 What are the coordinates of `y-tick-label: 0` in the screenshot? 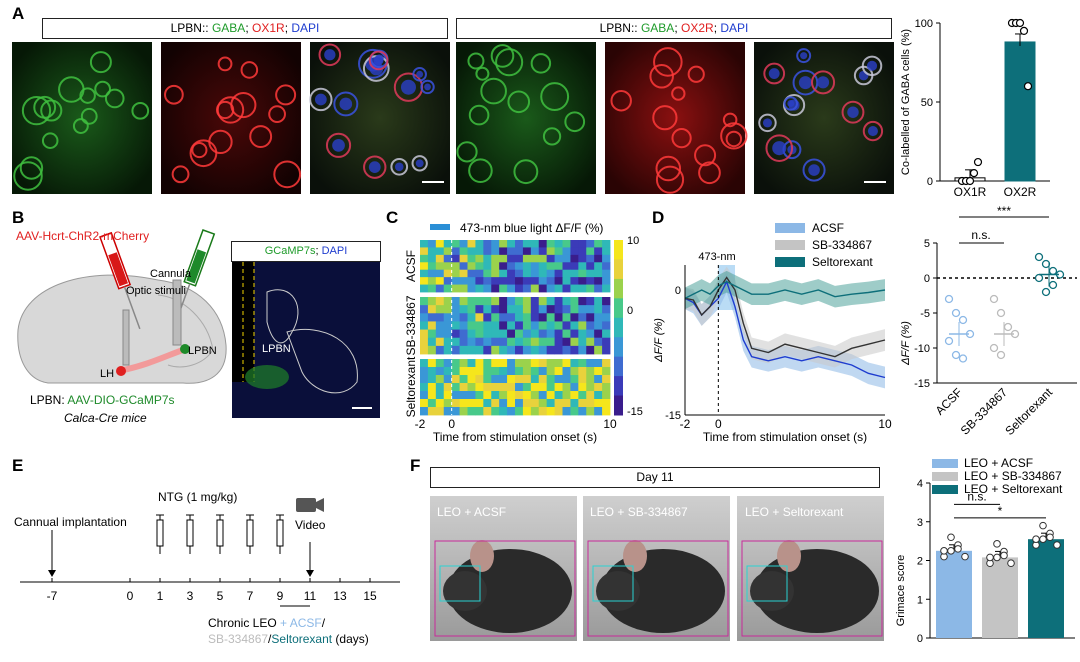 It's located at (927, 279).